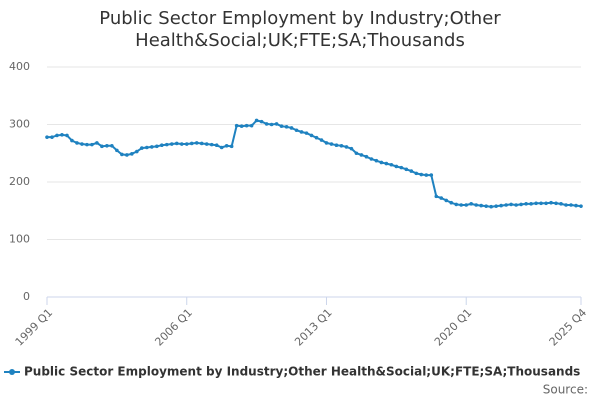 Image resolution: width=600 pixels, height=400 pixels. What do you see at coordinates (565, 390) in the screenshot?
I see `source: Source:` at bounding box center [565, 390].